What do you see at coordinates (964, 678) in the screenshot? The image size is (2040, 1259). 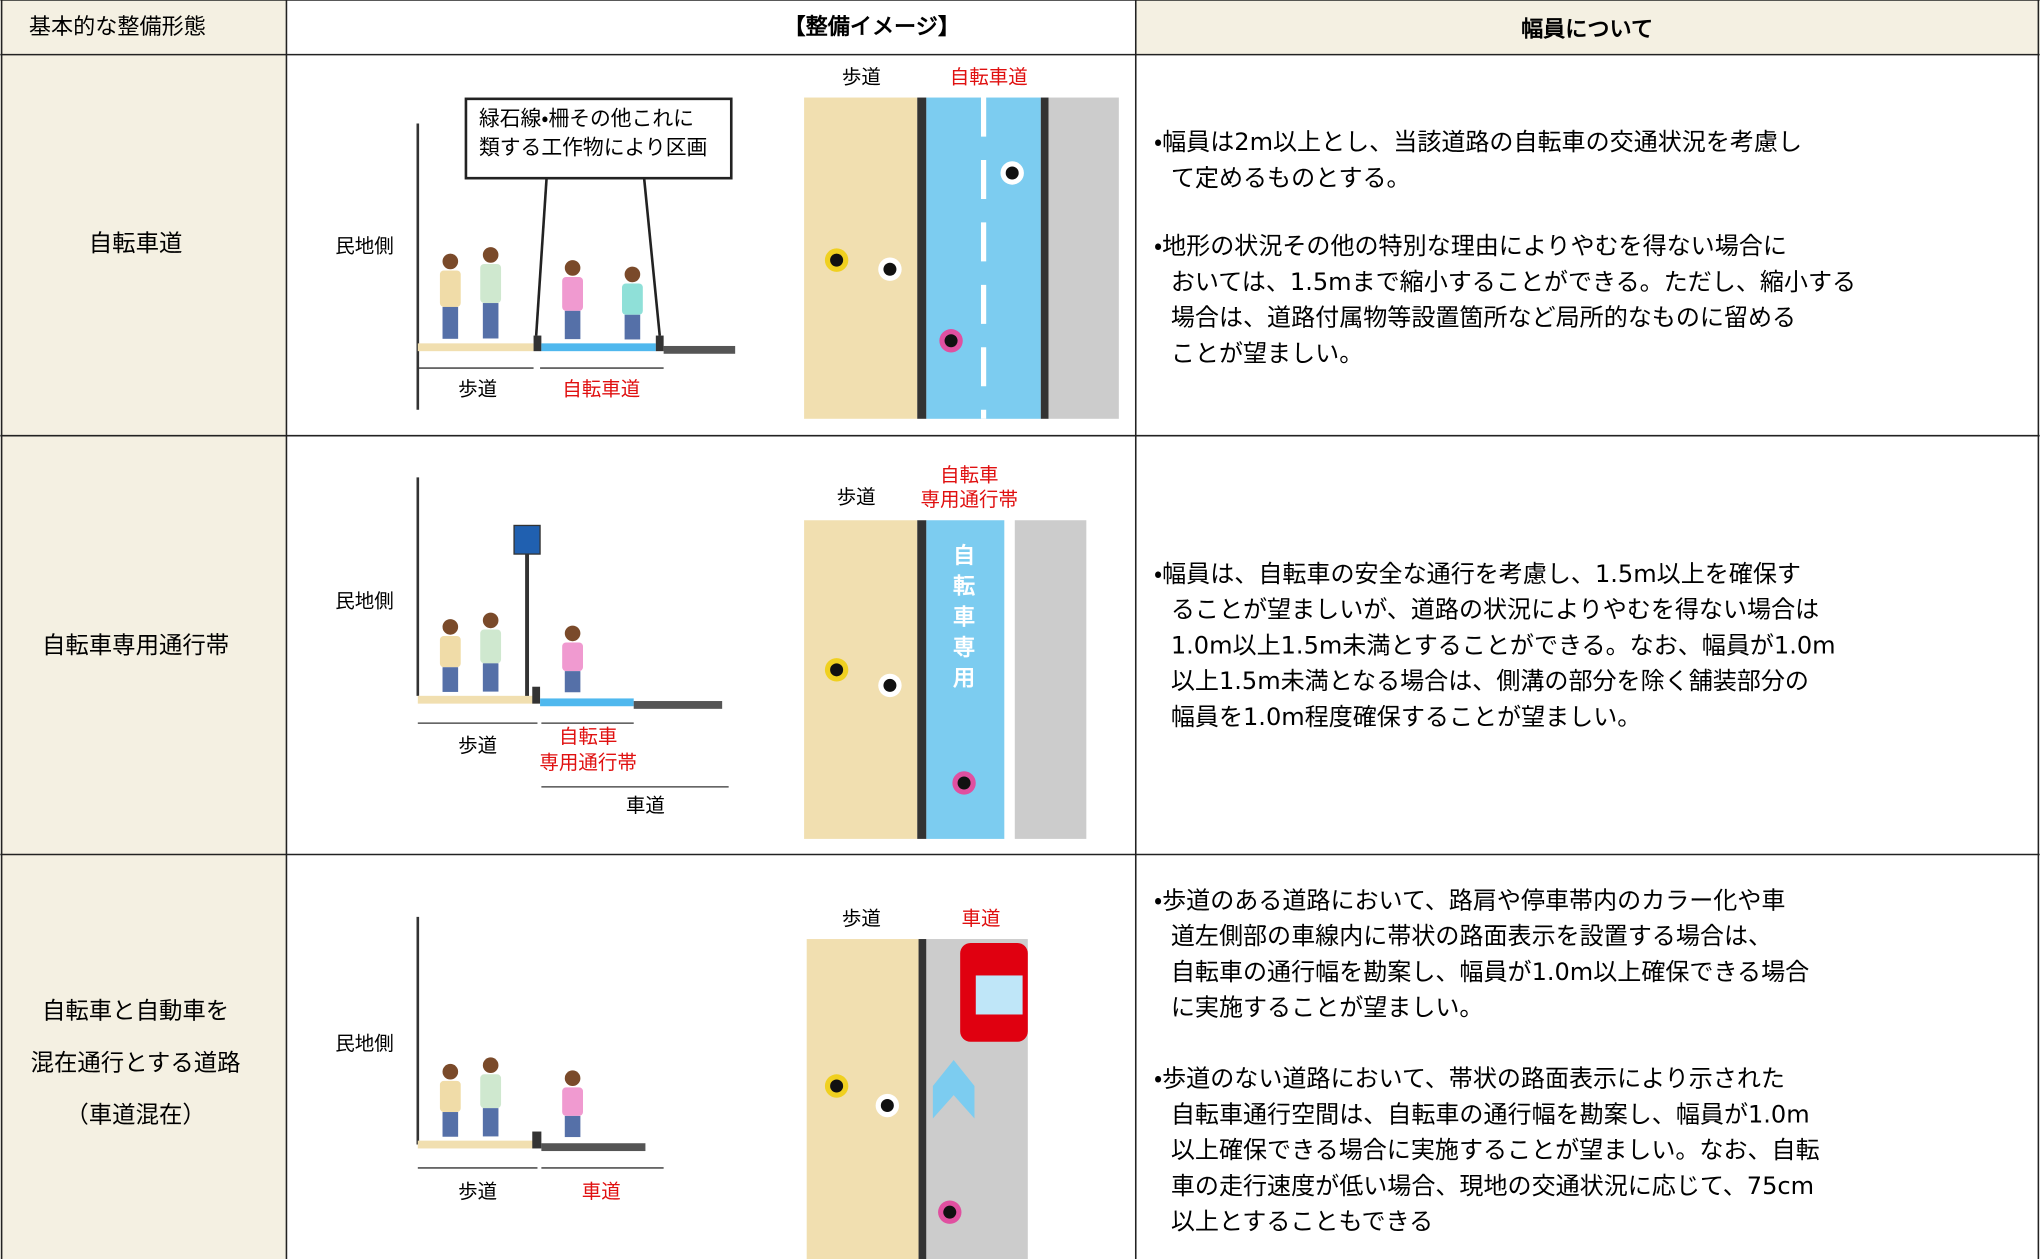 I see `lane-char: 用` at bounding box center [964, 678].